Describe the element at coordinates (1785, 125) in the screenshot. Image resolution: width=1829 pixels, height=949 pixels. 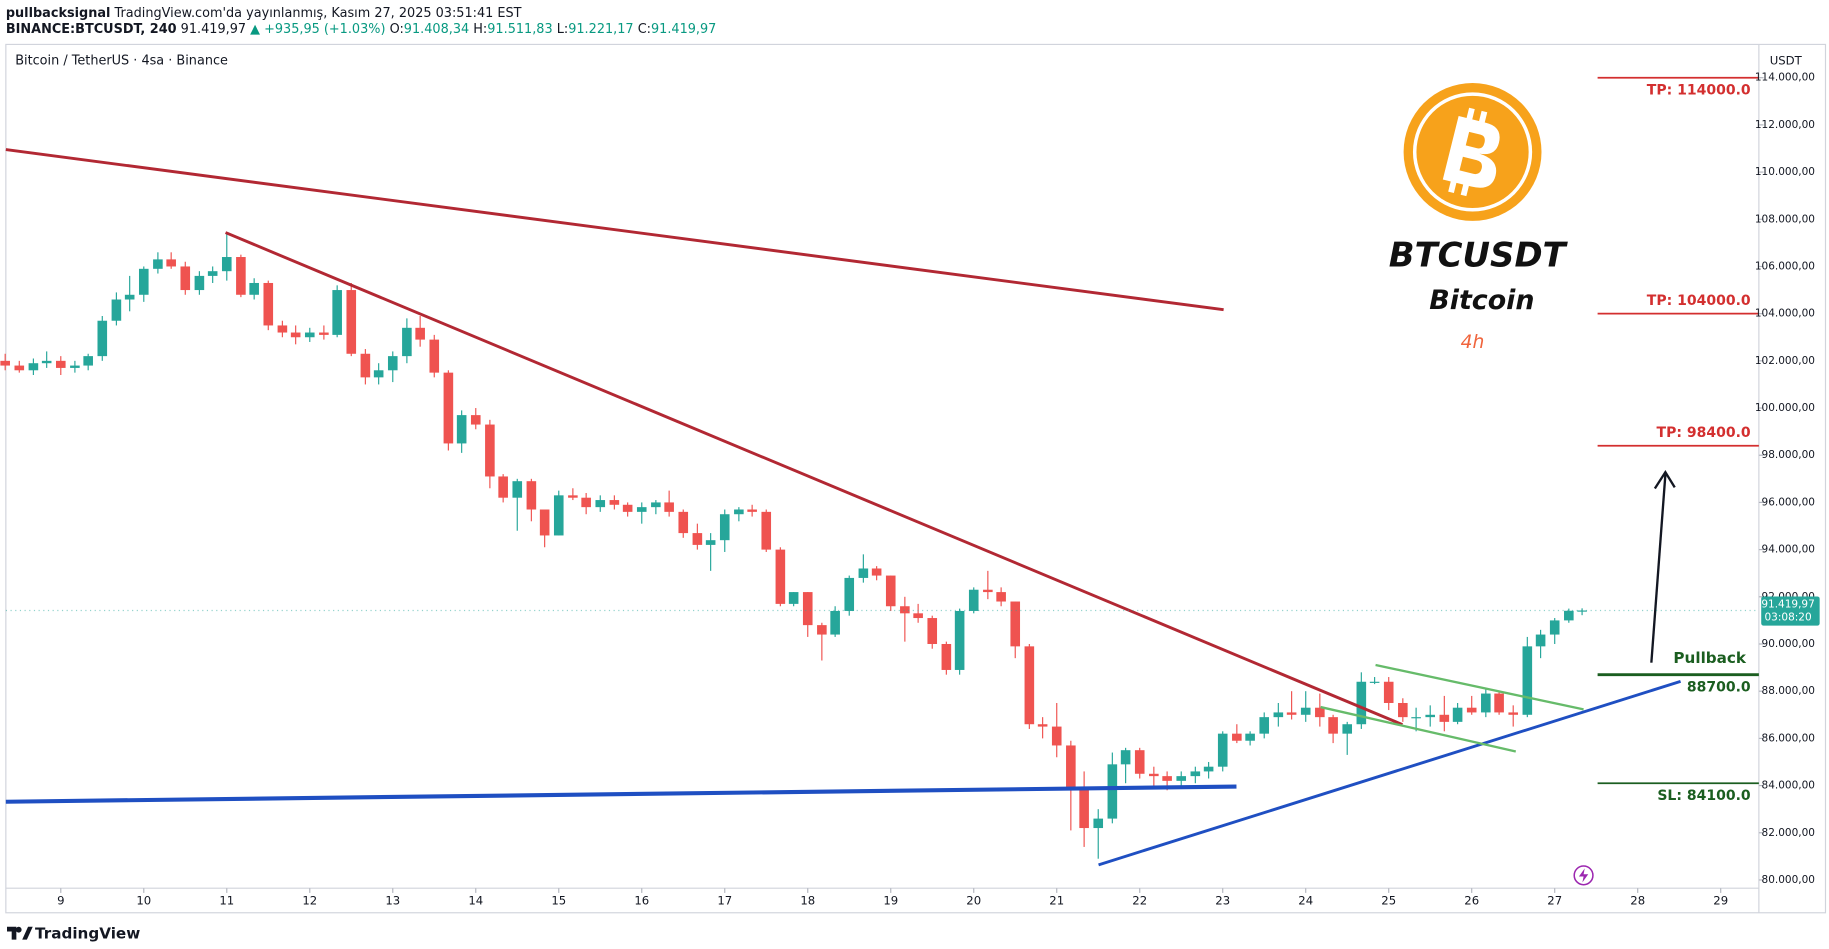
I see `y-tick-label: 112.000,00` at that location.